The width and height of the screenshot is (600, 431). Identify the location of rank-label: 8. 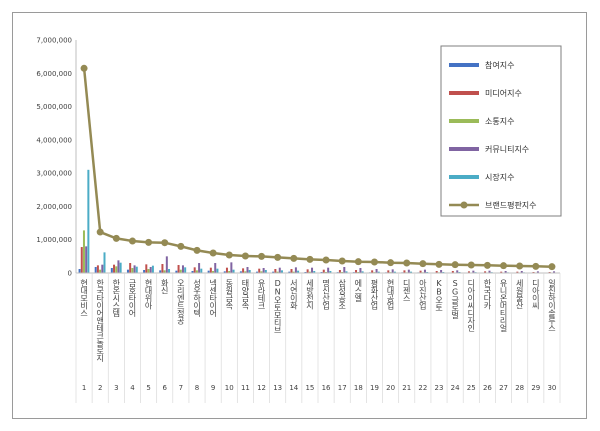
(197, 388).